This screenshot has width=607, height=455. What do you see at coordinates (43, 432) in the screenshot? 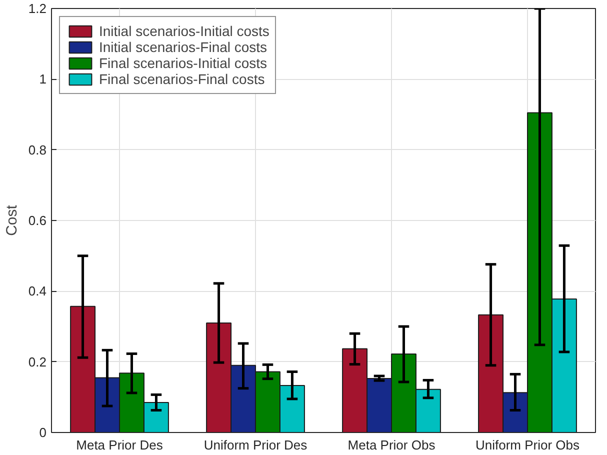
I see `y-tick-label: 0` at bounding box center [43, 432].